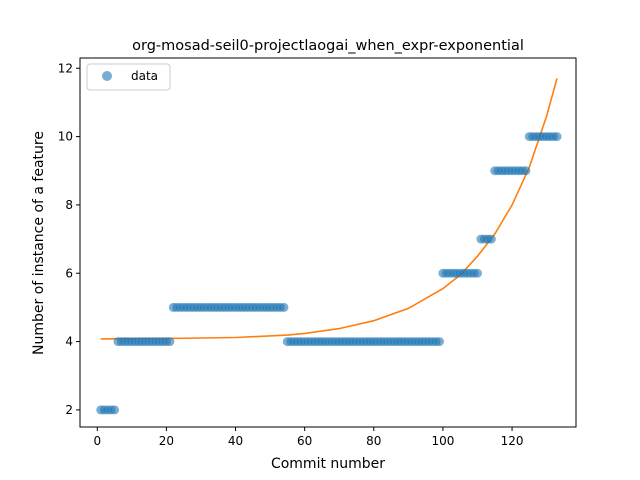 The width and height of the screenshot is (640, 480). Describe the element at coordinates (69, 342) in the screenshot. I see `y-tick-label: 4` at that location.